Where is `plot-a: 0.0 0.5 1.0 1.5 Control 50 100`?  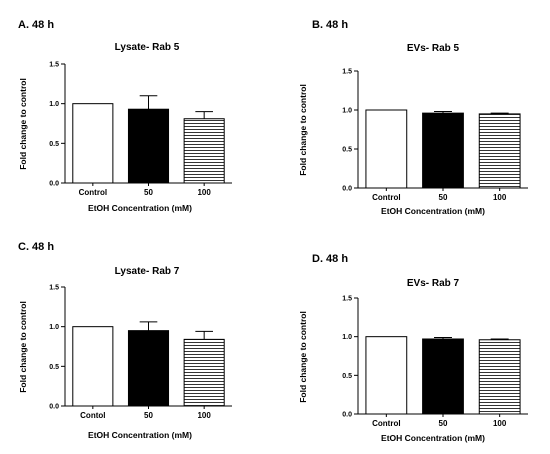
plot-a: 0.0 0.5 1.0 1.5 Control 50 100 is located at coordinates (140, 129).